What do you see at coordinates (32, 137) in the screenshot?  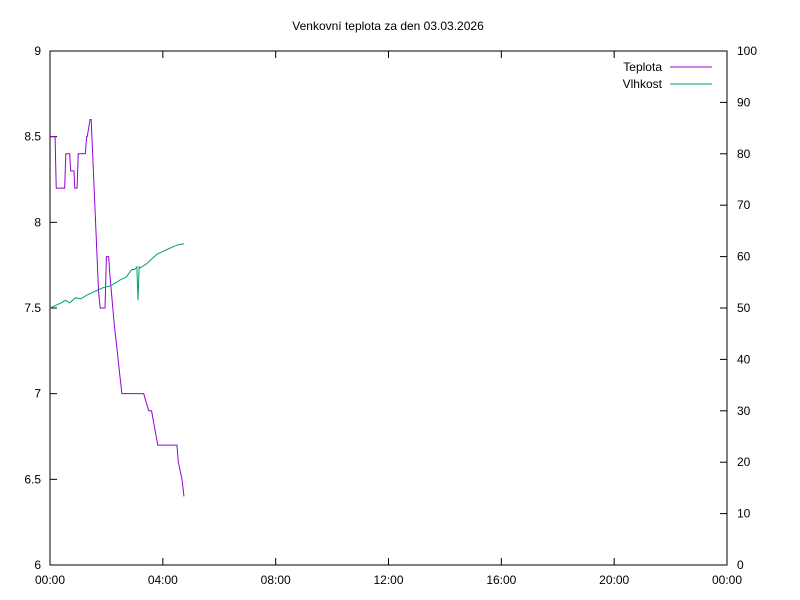 I see `y-left-tick-label: 8.5` at bounding box center [32, 137].